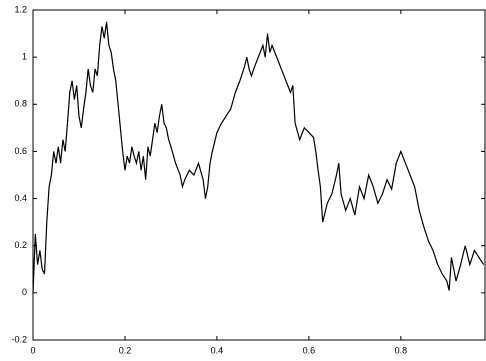  What do you see at coordinates (401, 350) in the screenshot?
I see `x-tick-label: 0.8` at bounding box center [401, 350].